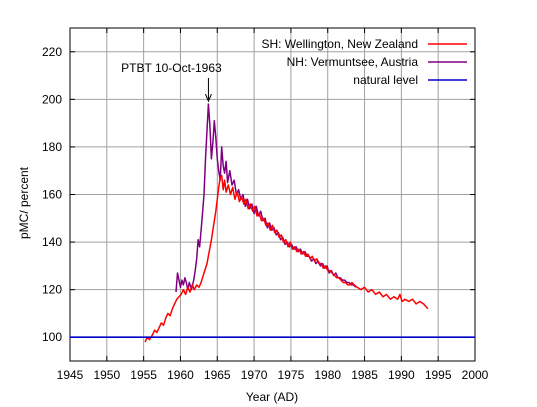 The height and width of the screenshot is (407, 537). I want to click on legend-label: SH: Wellington, New Zealand, so click(339, 44).